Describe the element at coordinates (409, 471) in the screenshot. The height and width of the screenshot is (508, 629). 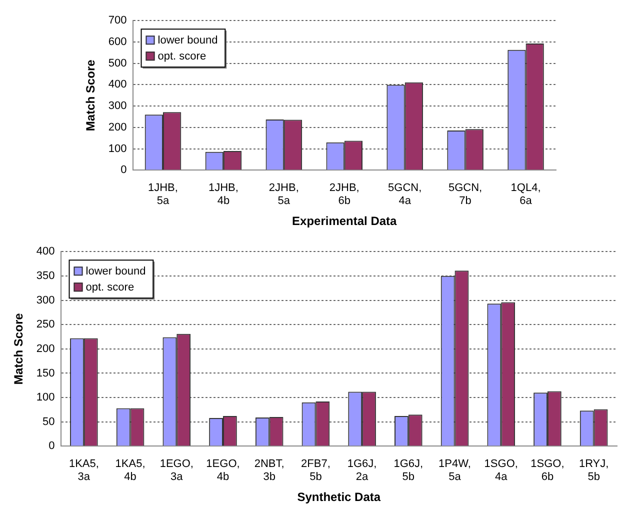
I see `x-tick-label: 1G6J, 5b` at that location.